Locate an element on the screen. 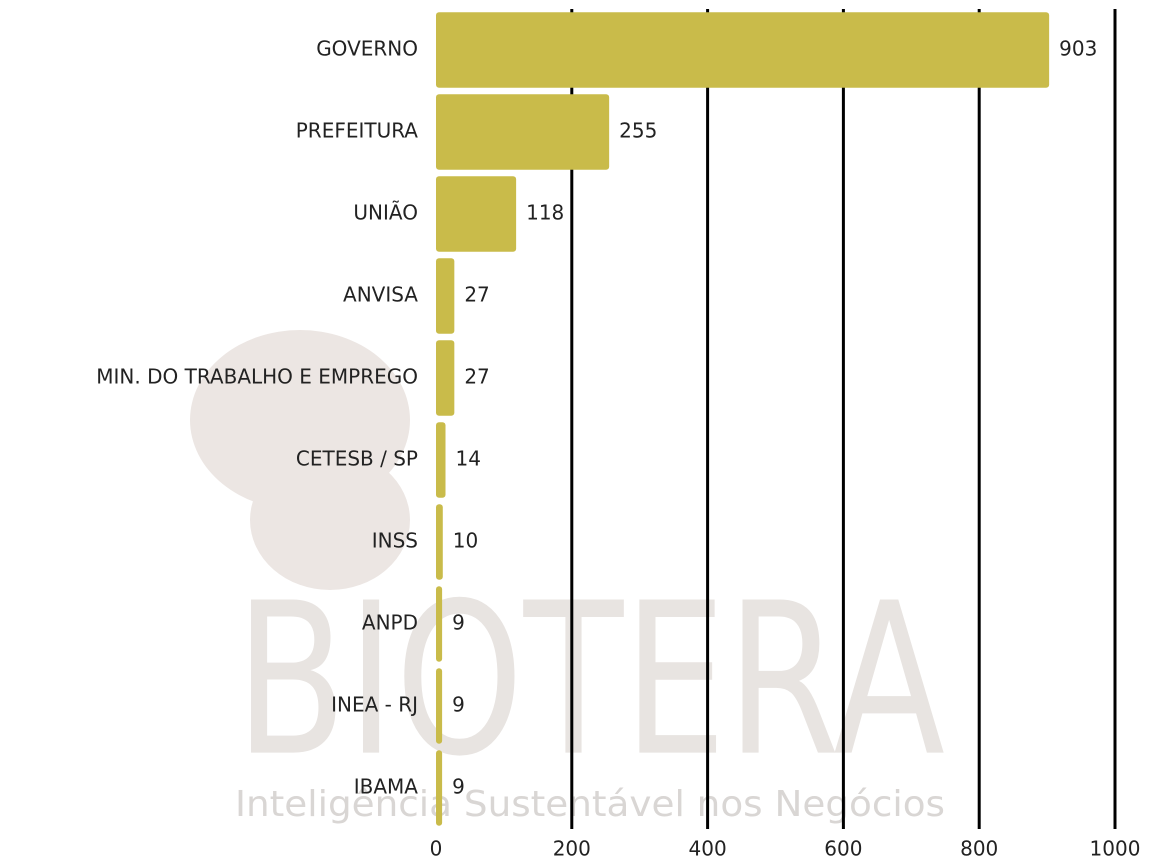 The width and height of the screenshot is (1151, 863). x-tick-label: 1000 is located at coordinates (1115, 849).